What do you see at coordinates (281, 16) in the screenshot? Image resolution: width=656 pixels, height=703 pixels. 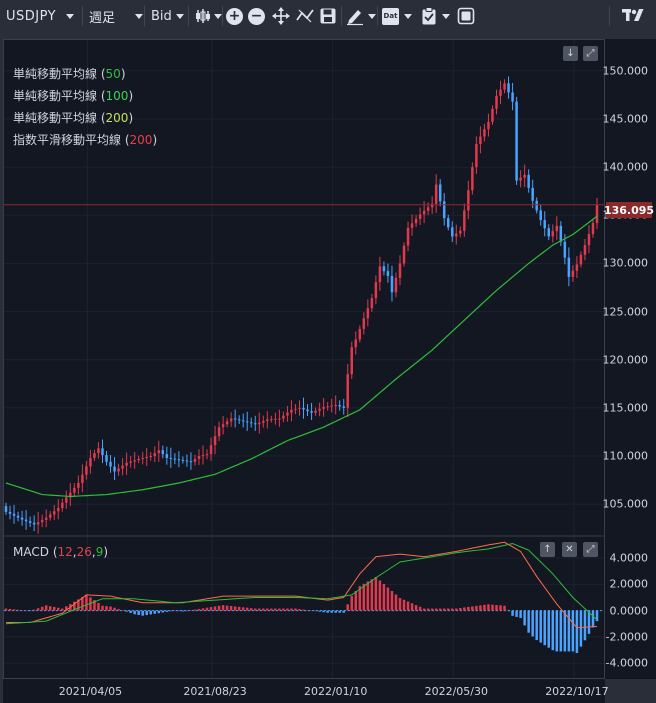 I see `crosshair-button` at bounding box center [281, 16].